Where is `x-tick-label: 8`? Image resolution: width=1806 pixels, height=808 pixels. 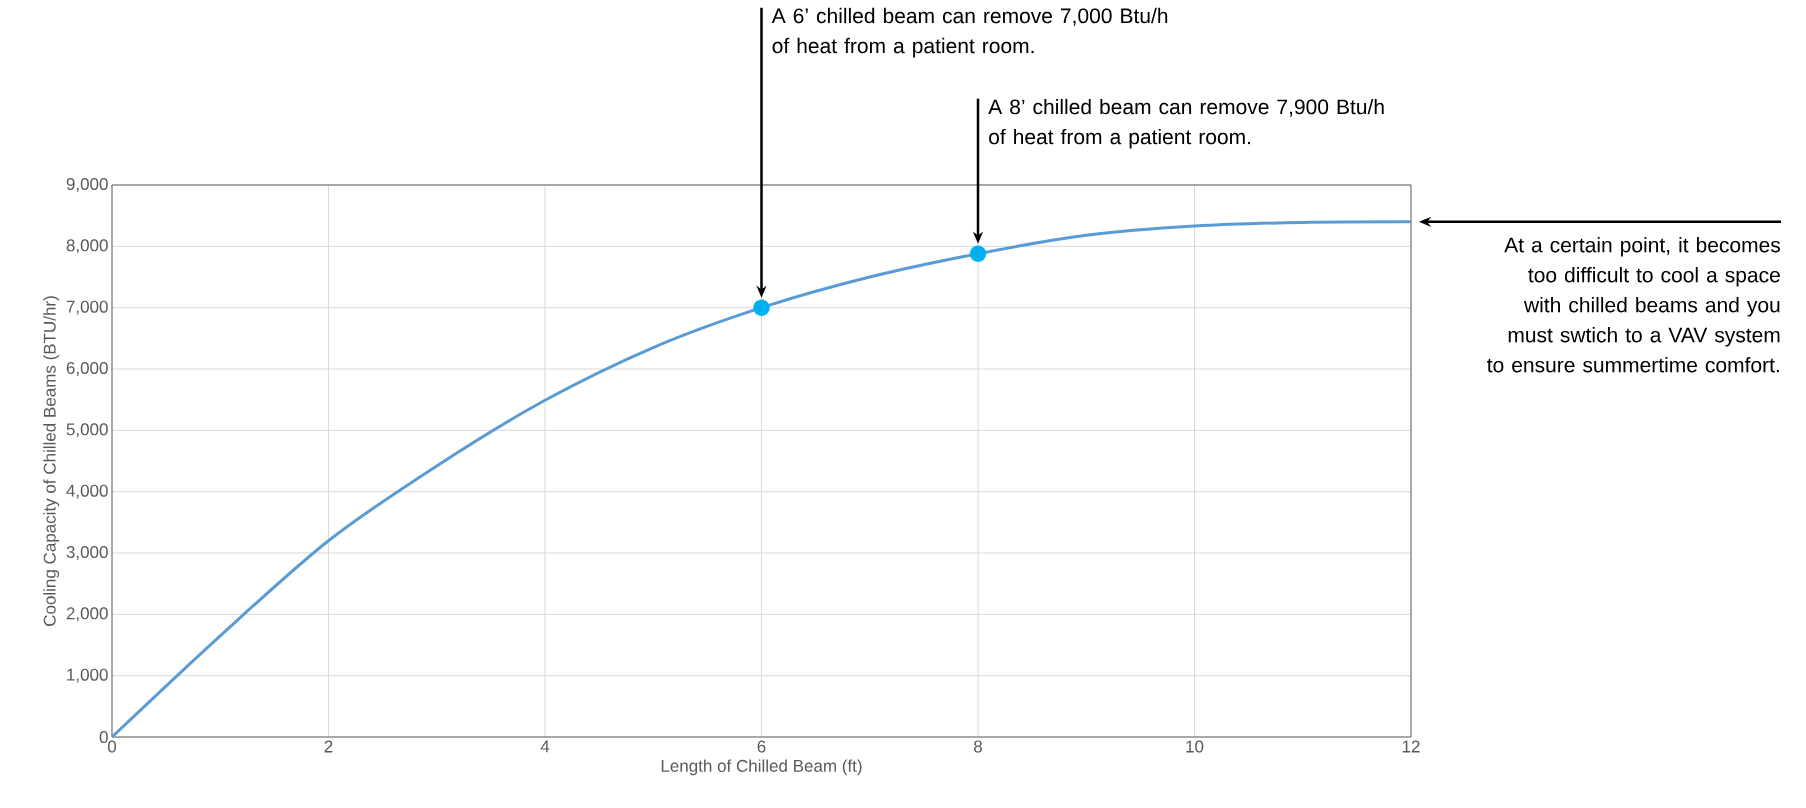
x-tick-label: 8 is located at coordinates (978, 746).